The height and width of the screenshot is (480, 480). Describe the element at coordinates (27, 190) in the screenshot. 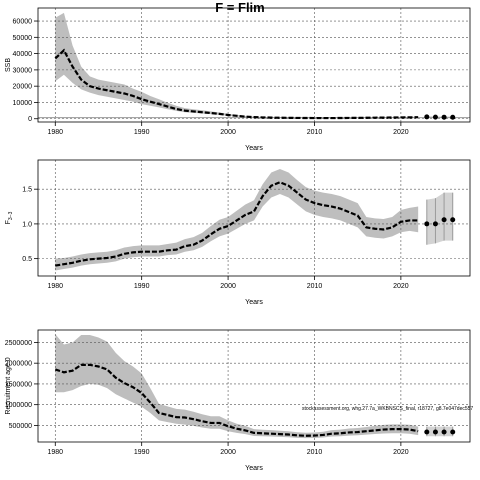

I see `y-tick-label: 1.5` at that location.